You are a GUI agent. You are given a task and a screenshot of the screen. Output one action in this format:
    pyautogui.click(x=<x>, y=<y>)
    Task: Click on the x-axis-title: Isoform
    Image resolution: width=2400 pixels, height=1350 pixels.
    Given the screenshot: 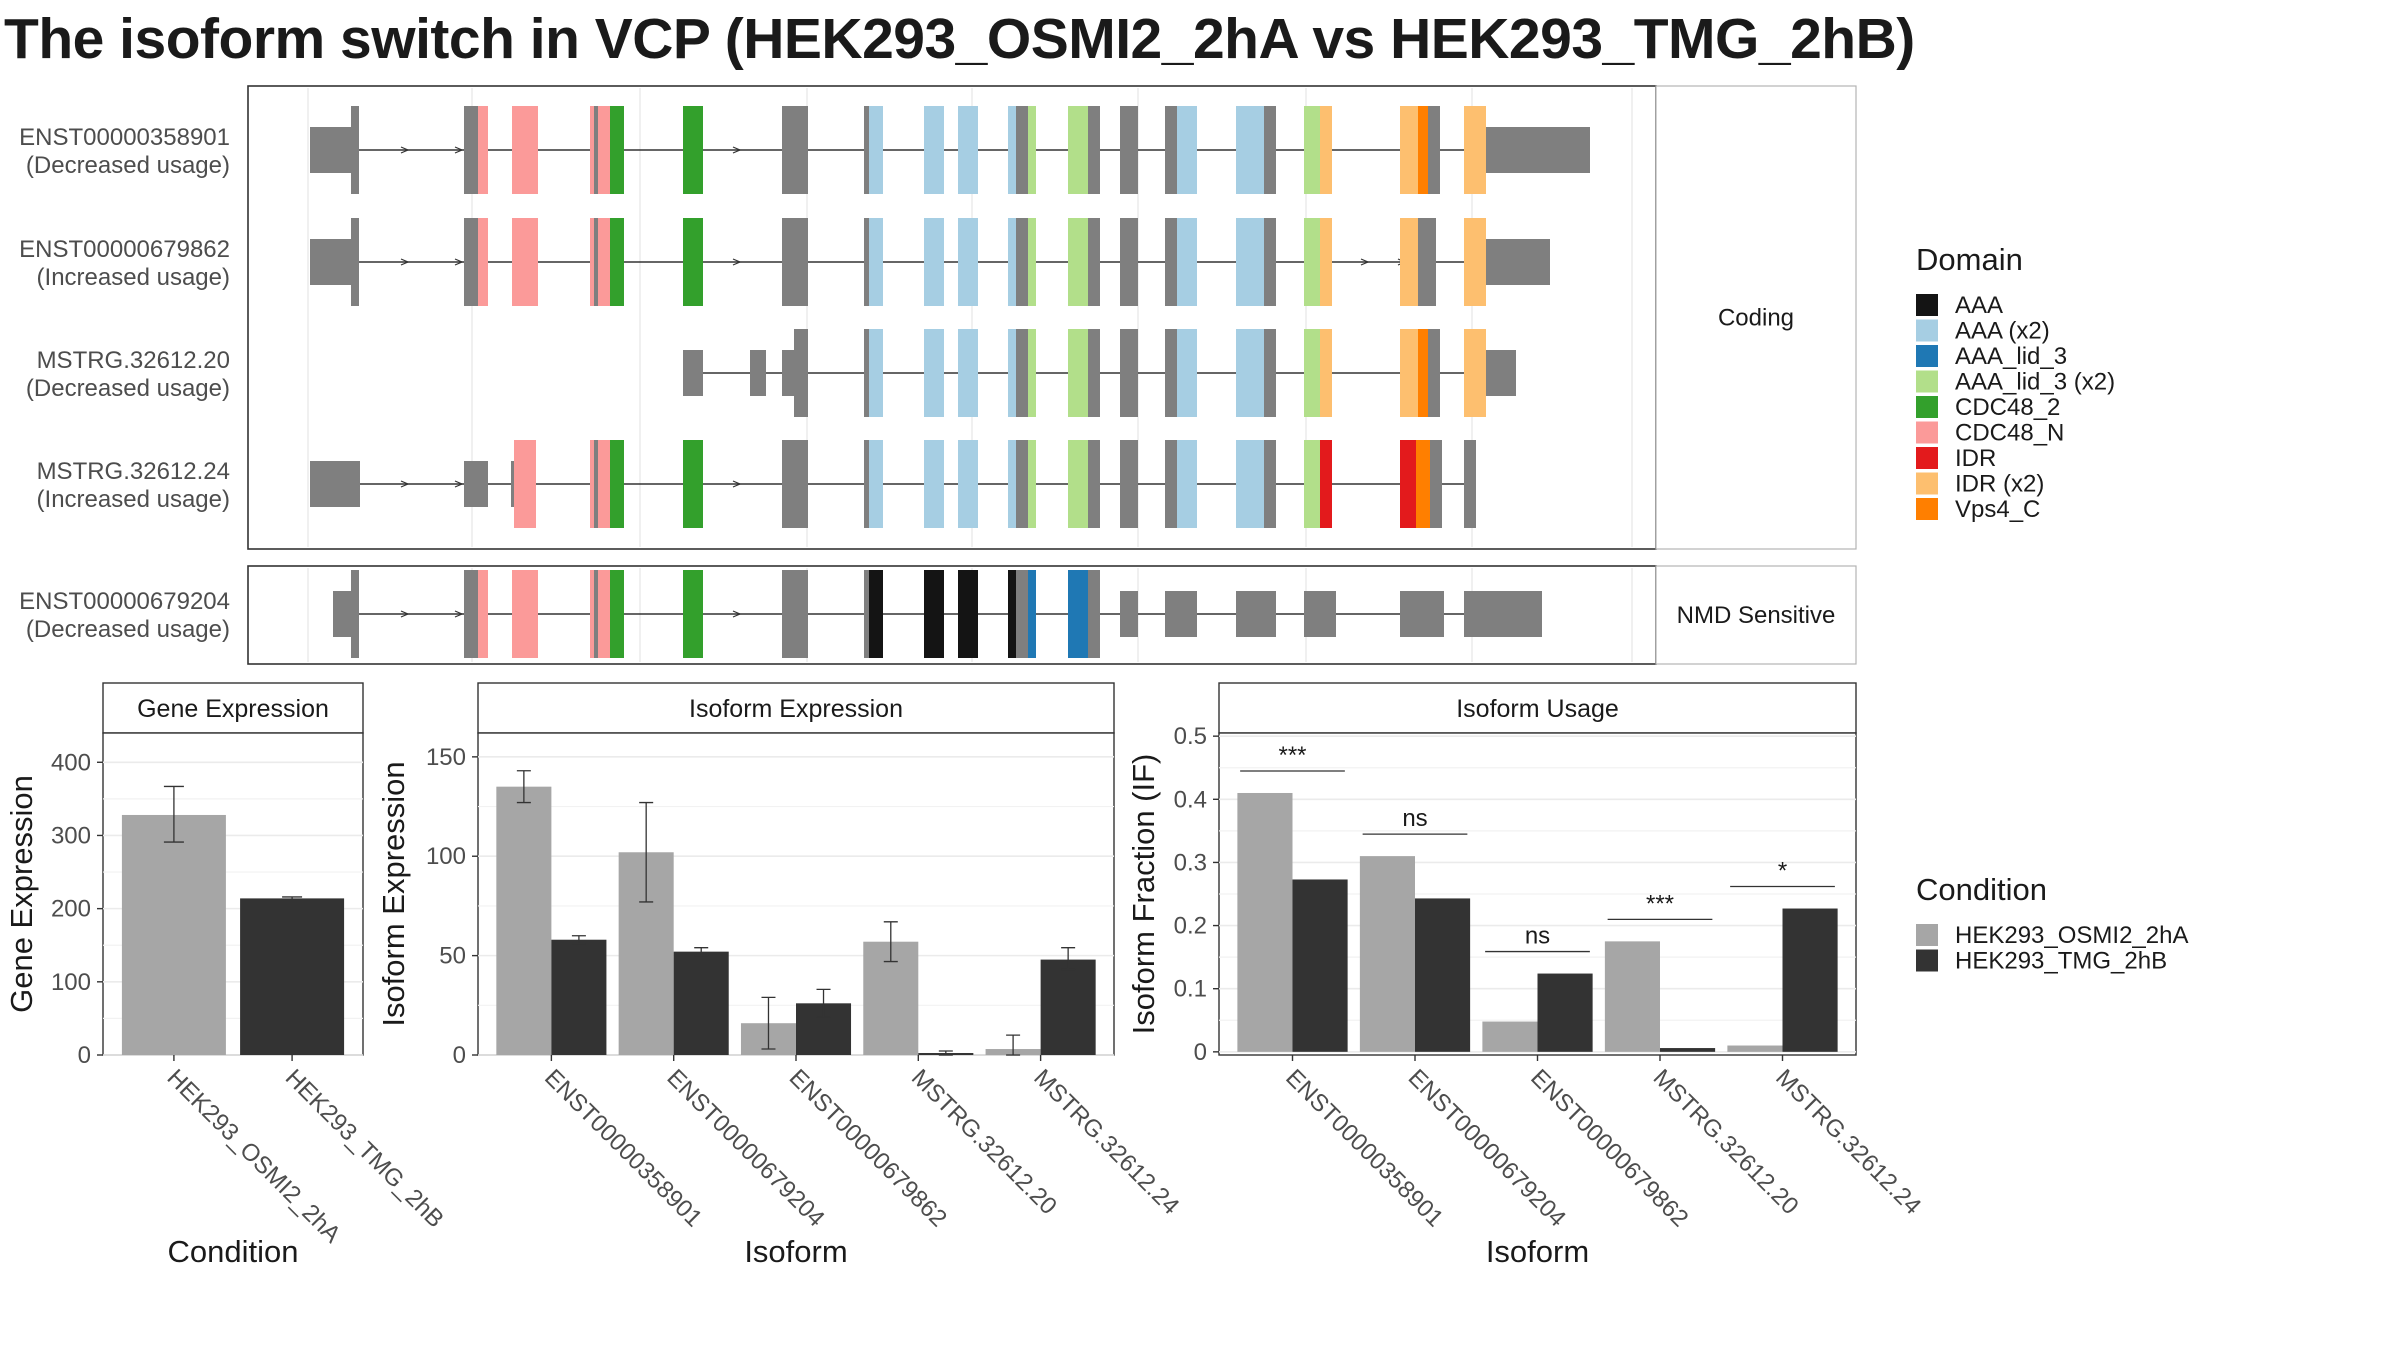 What is the action you would take?
    pyautogui.click(x=795, y=1251)
    